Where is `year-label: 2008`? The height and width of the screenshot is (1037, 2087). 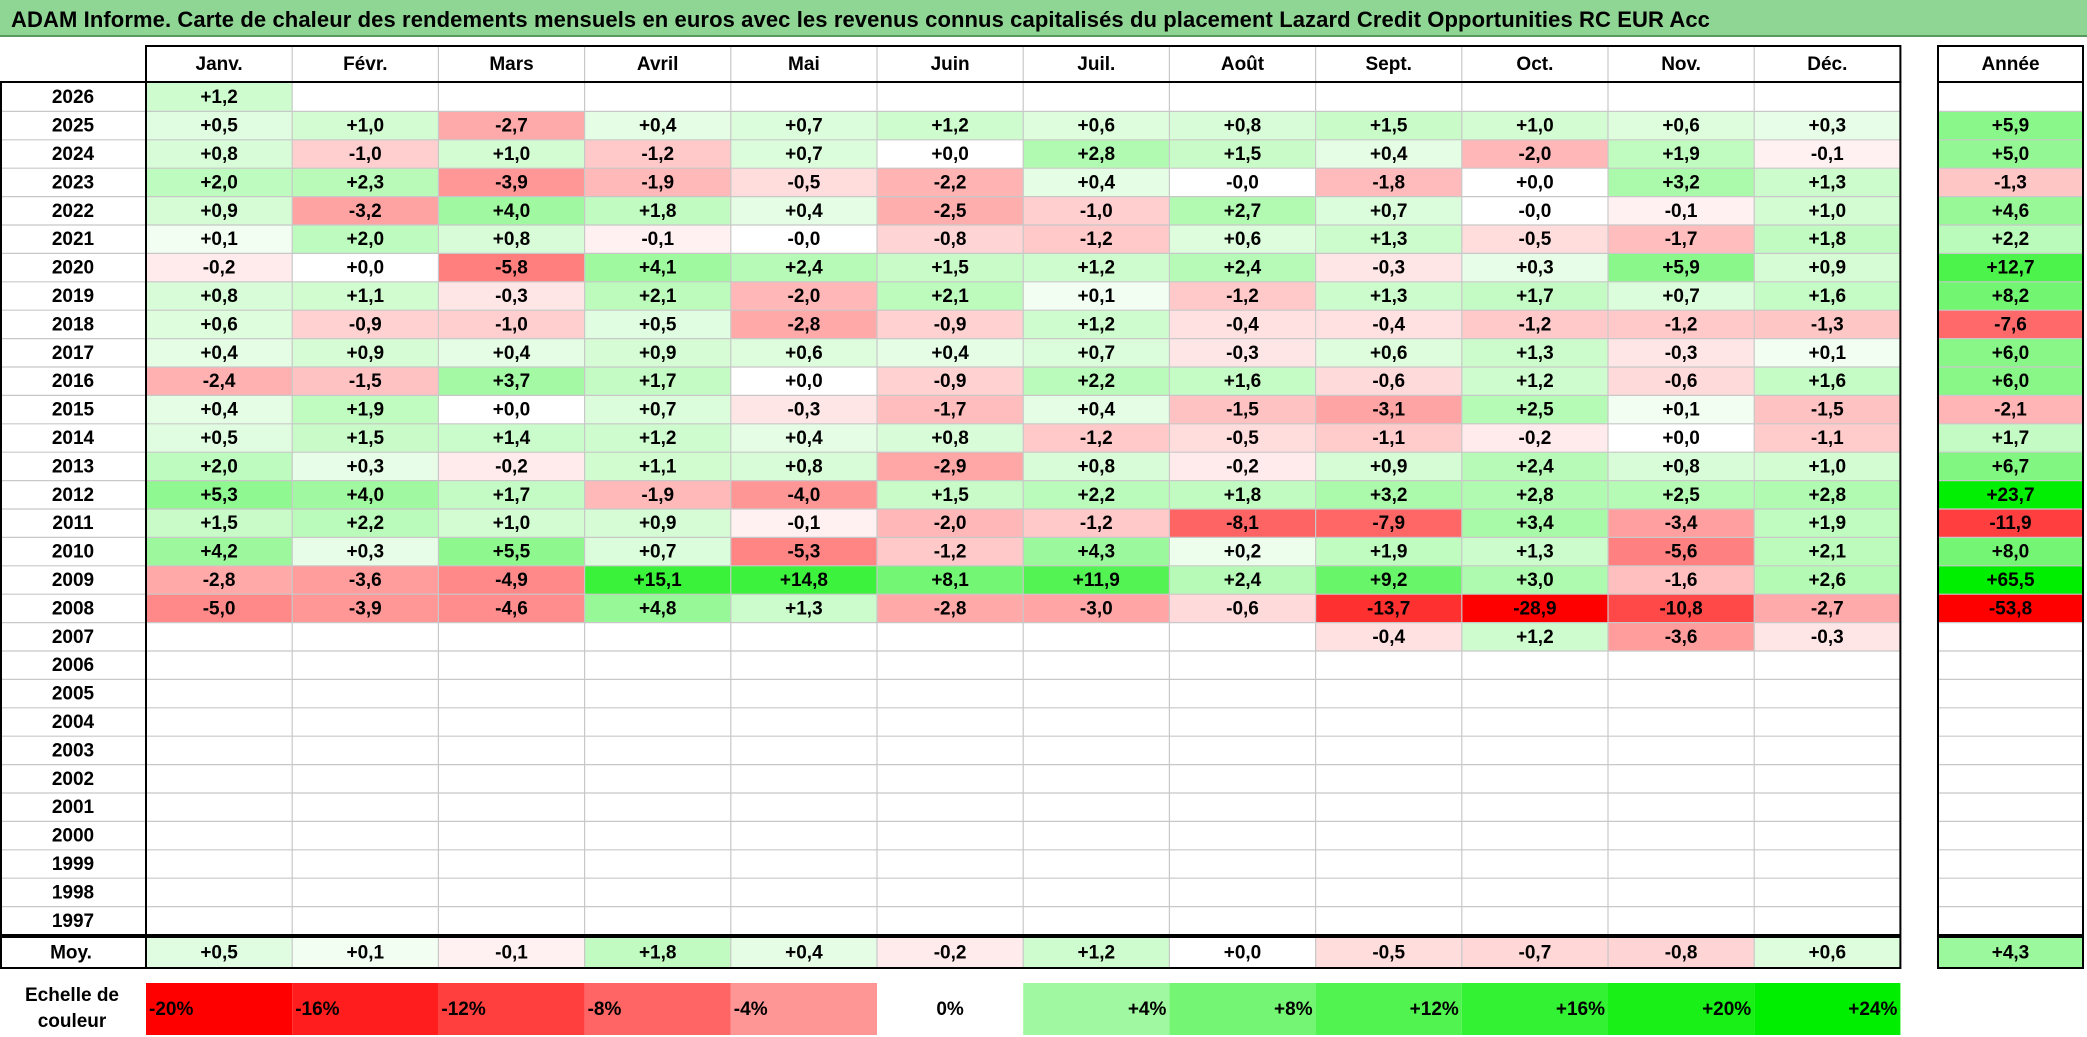 year-label: 2008 is located at coordinates (73, 608).